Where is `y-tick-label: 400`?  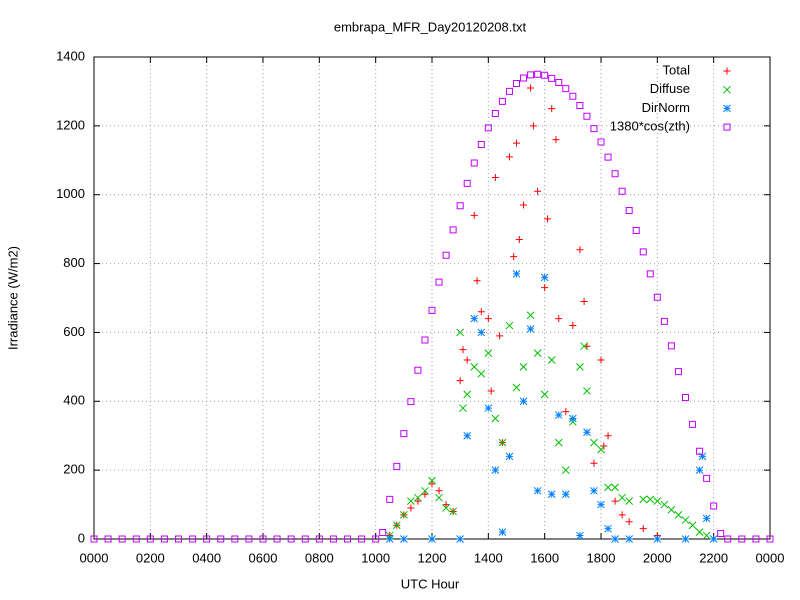
y-tick-label: 400 is located at coordinates (74, 400).